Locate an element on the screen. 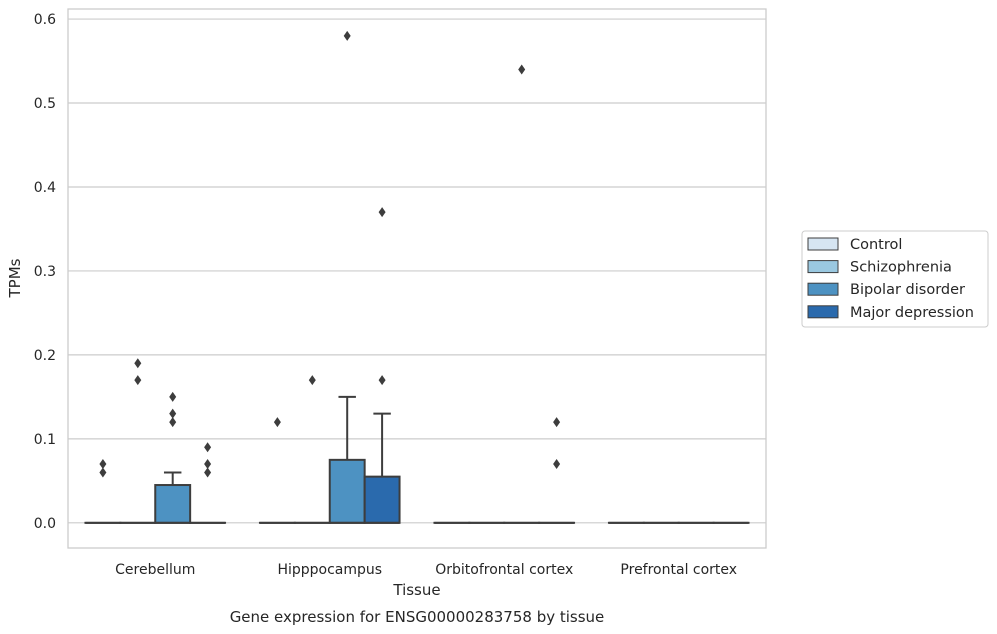 Image resolution: width=997 pixels, height=634 pixels. y-axis-label: TPMs is located at coordinates (15, 278).